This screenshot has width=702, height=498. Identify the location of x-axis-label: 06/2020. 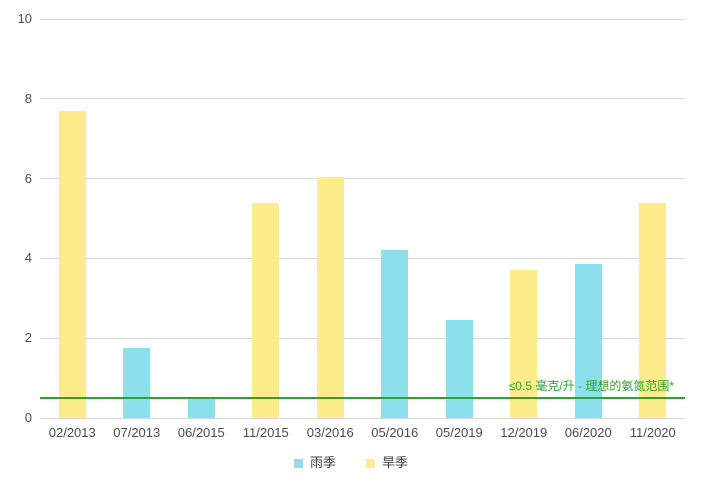
(588, 432).